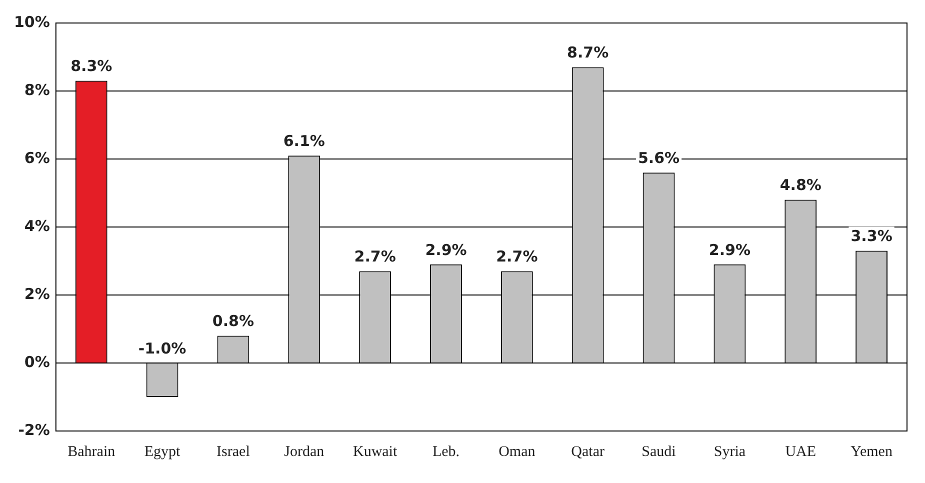 This screenshot has height=483, width=925. I want to click on data-label: 6.1%, so click(304, 141).